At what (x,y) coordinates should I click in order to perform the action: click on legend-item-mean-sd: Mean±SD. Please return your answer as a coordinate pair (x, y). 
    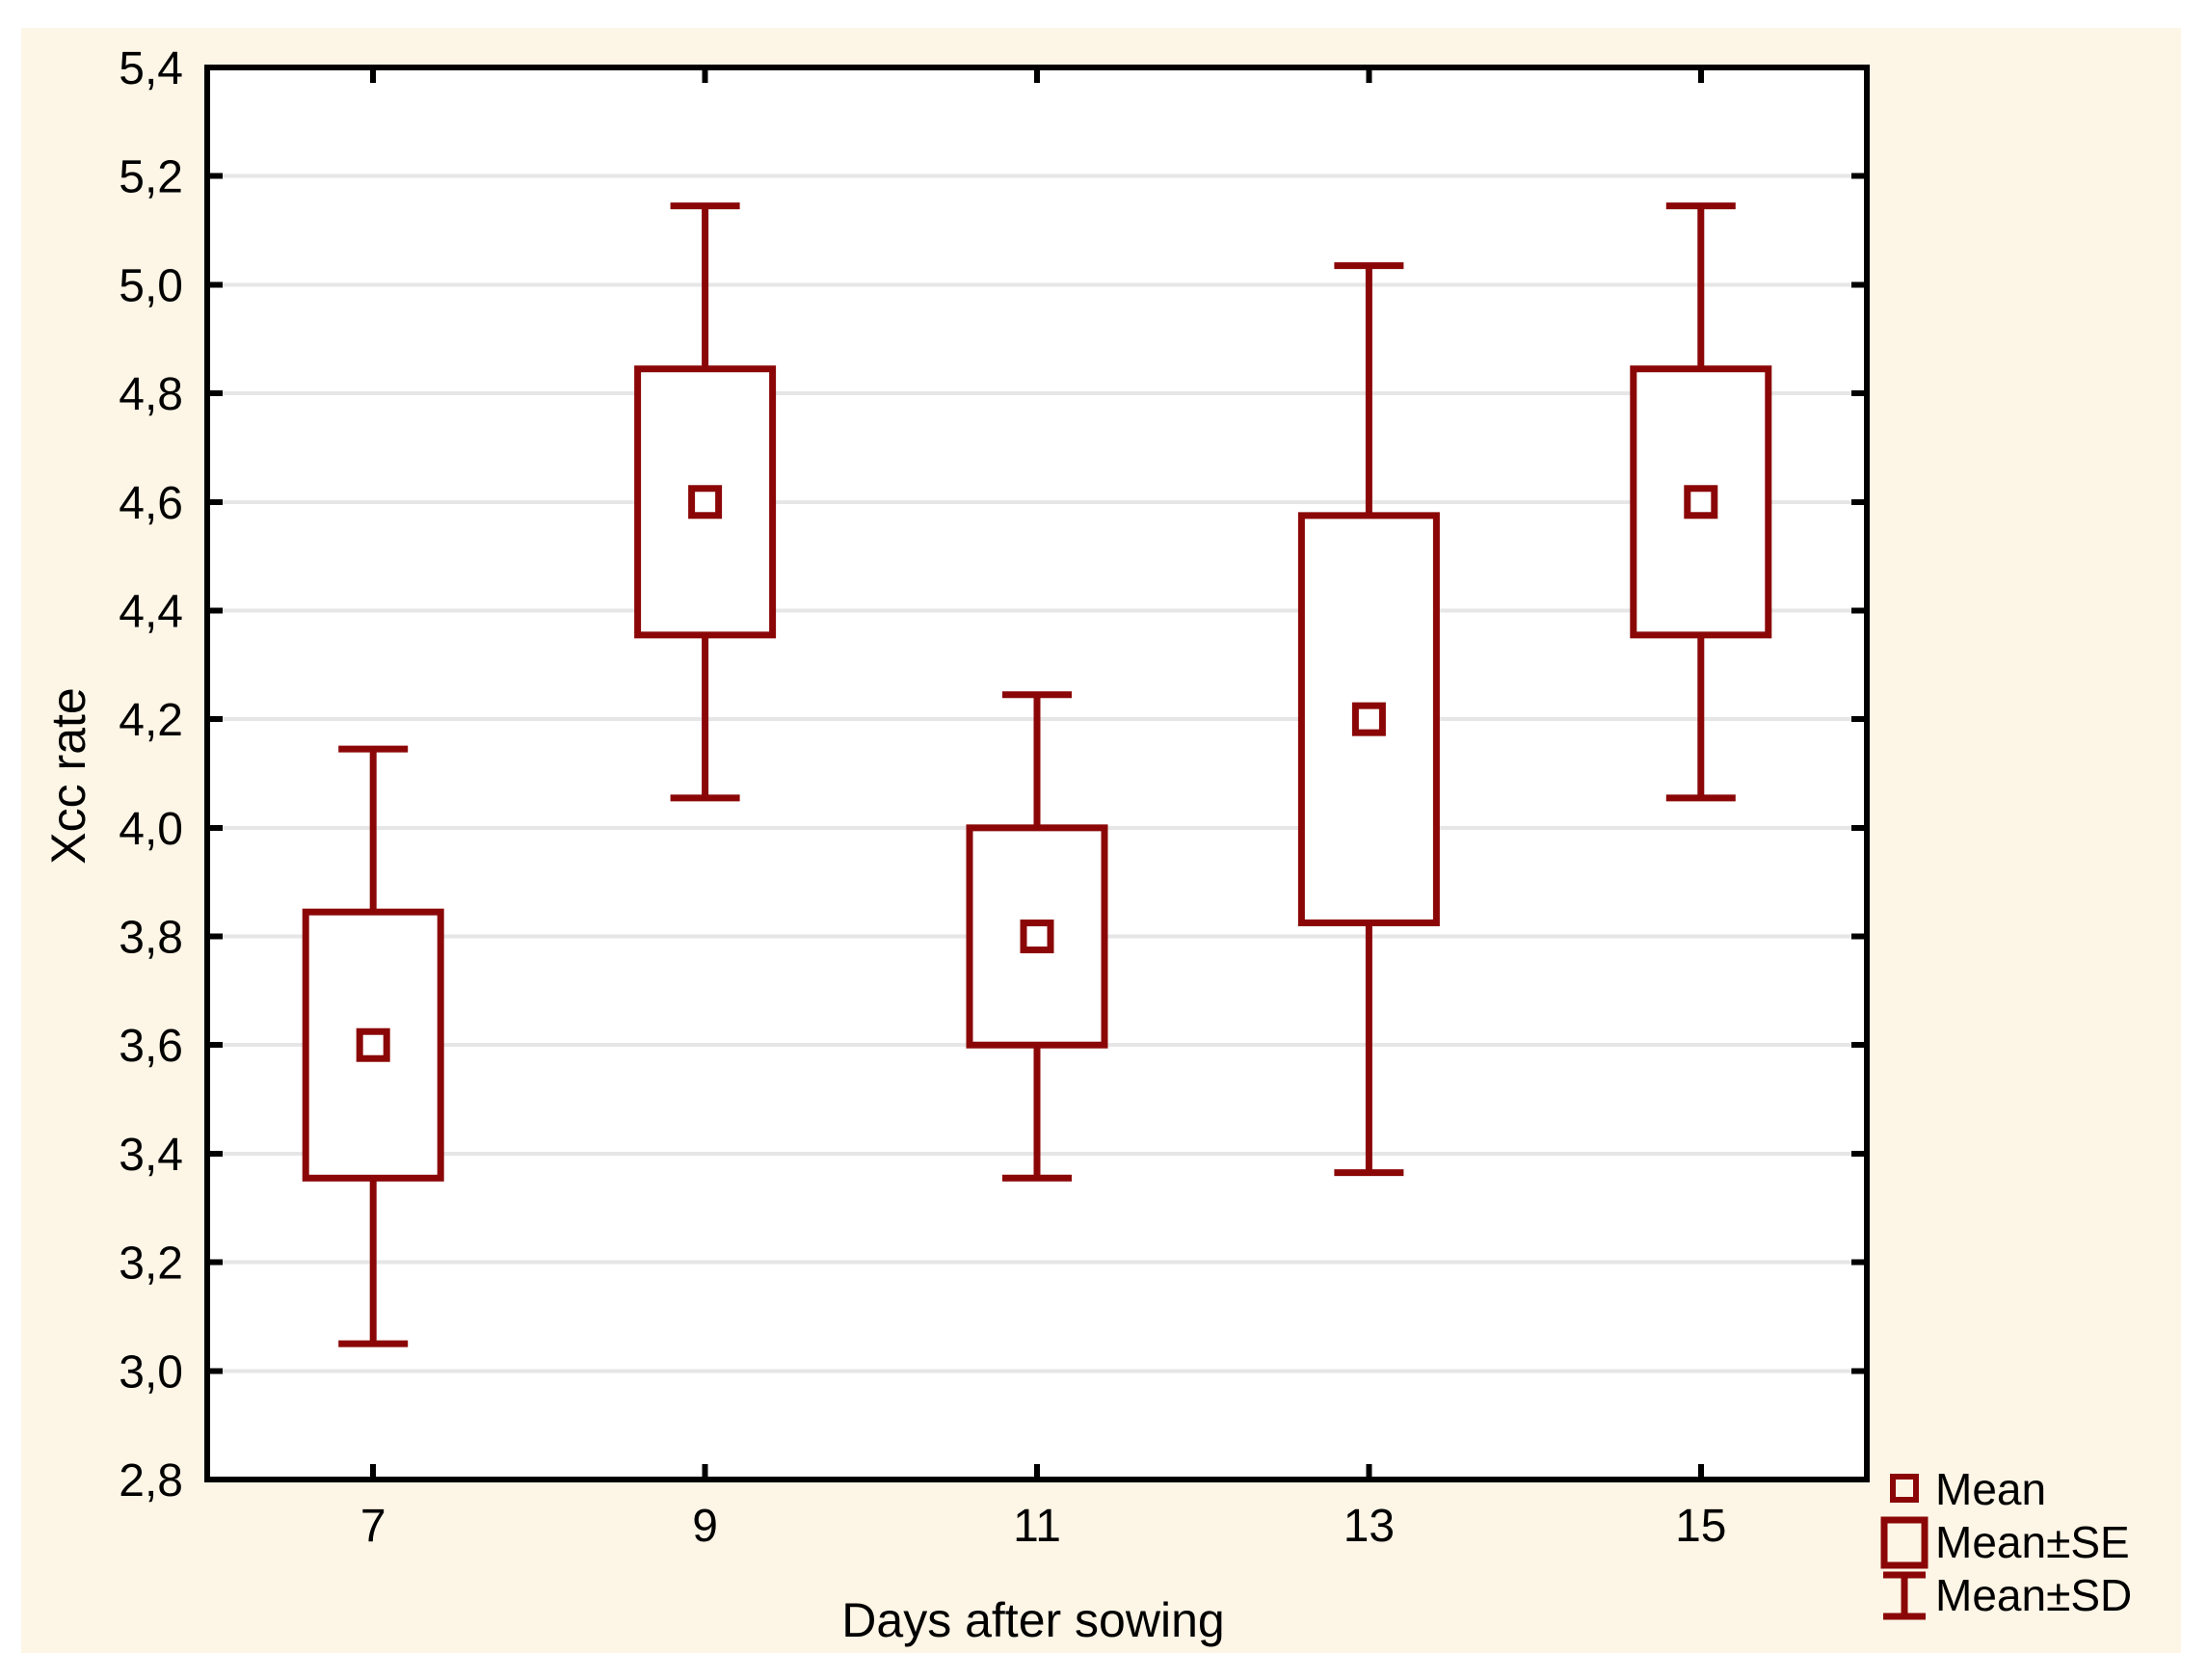
    Looking at the image, I should click on (2033, 1596).